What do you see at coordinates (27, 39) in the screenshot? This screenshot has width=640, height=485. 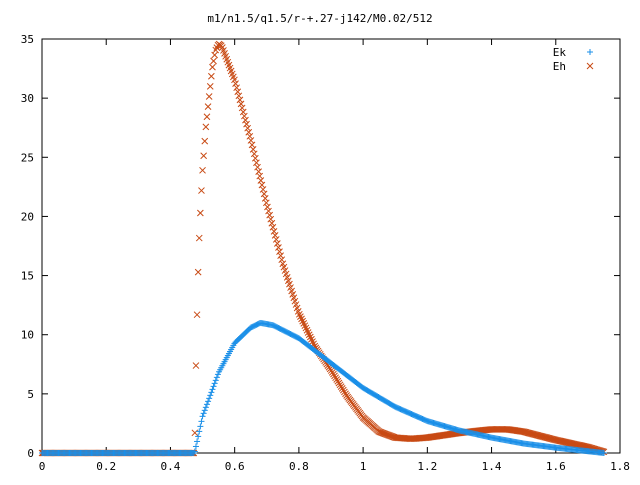 I see `y-tick-label: 35` at bounding box center [27, 39].